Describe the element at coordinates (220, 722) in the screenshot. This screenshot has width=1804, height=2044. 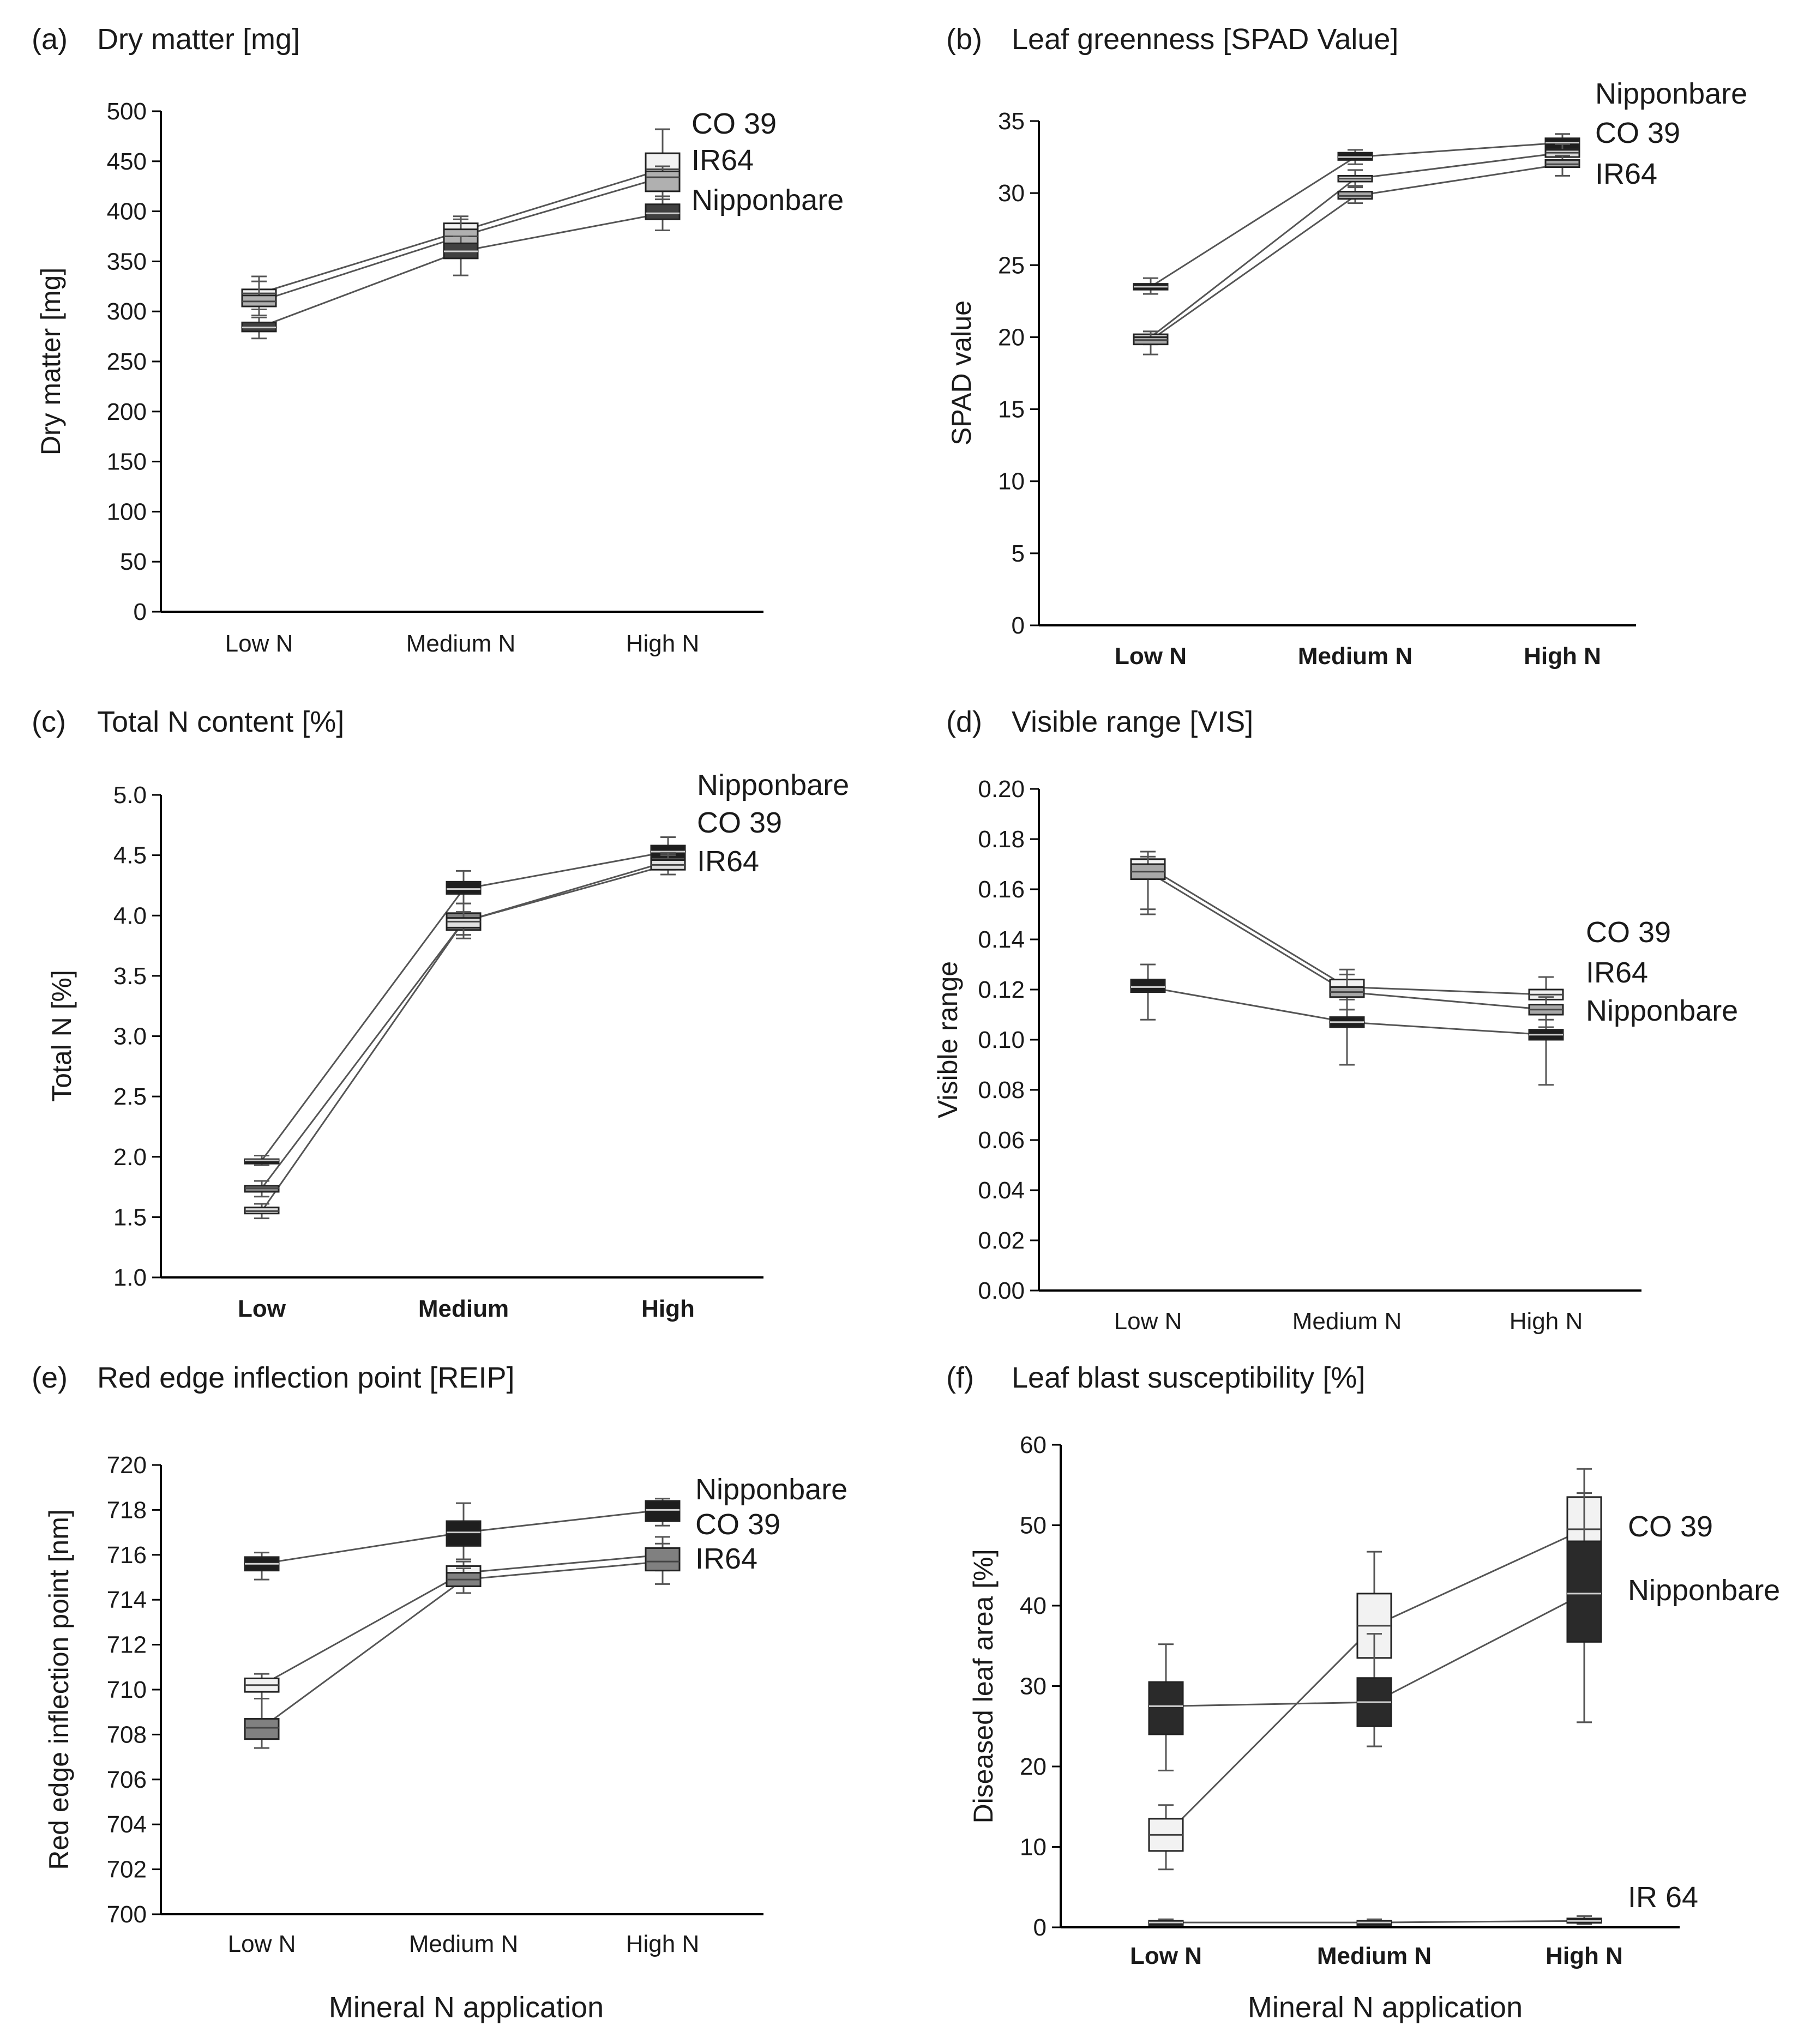
I see `panel-title: Total N content [%]` at that location.